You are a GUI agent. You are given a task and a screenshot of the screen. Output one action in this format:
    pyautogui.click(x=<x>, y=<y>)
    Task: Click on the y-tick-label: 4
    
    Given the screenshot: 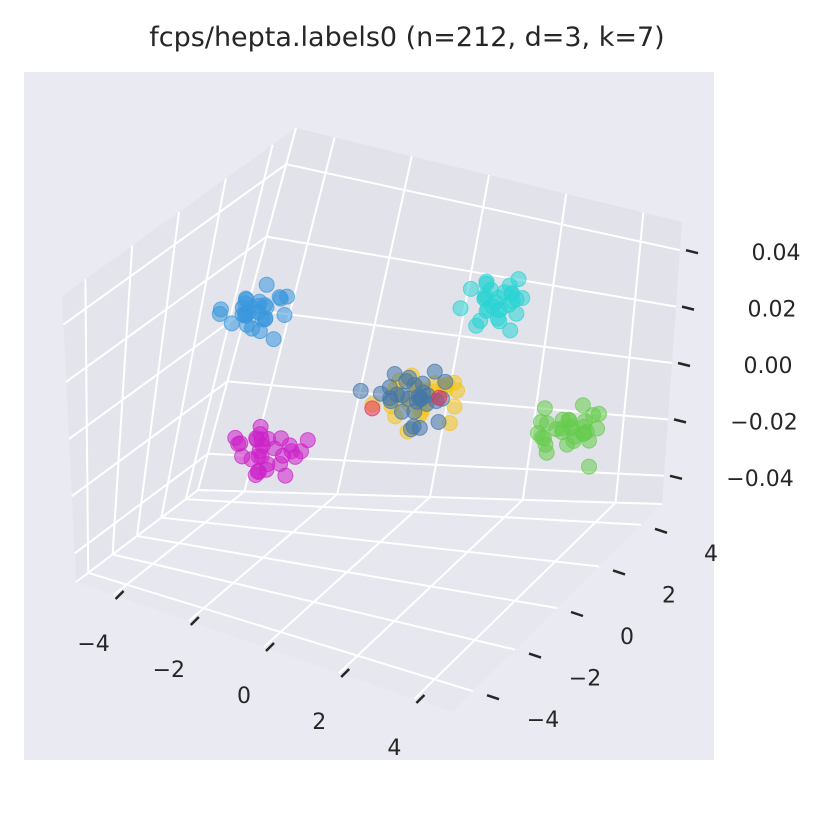 What is the action you would take?
    pyautogui.click(x=711, y=554)
    